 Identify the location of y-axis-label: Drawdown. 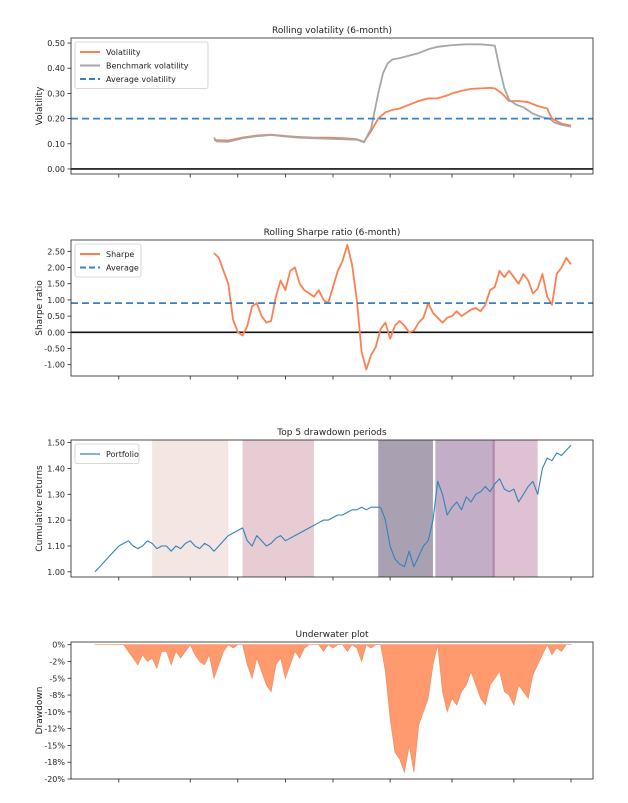
(40, 711).